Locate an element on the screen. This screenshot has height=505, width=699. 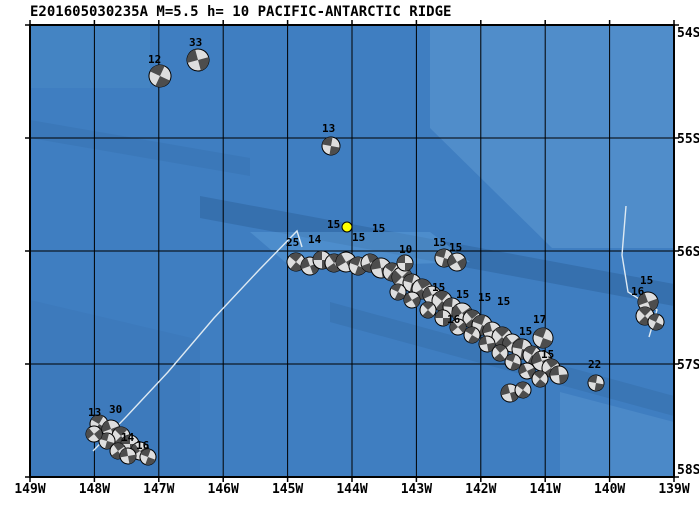
x-axis-label: 146W is located at coordinates (223, 489).